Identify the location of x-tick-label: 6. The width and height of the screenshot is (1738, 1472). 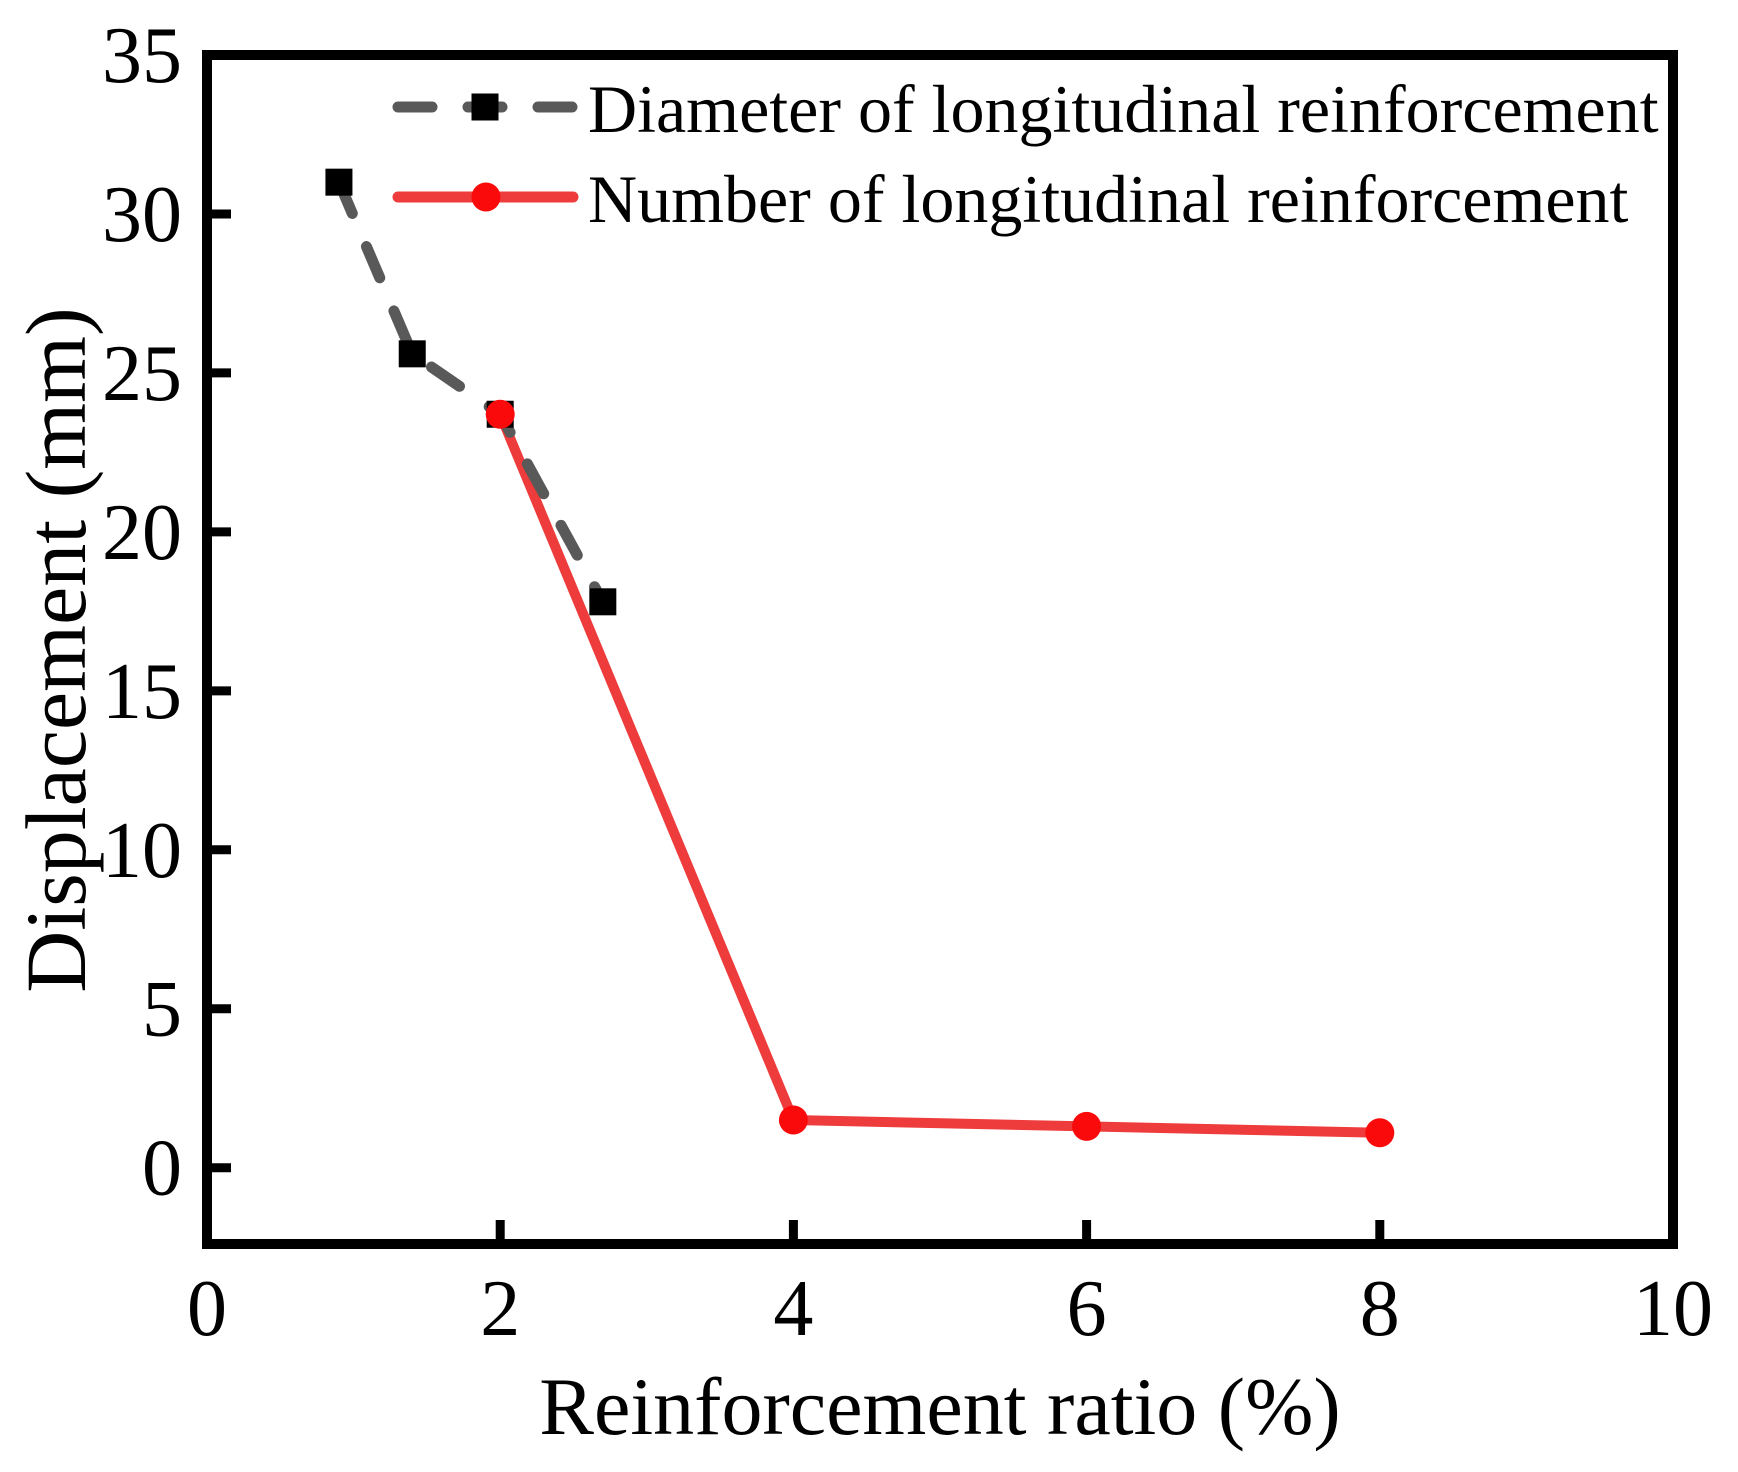
(1087, 1309).